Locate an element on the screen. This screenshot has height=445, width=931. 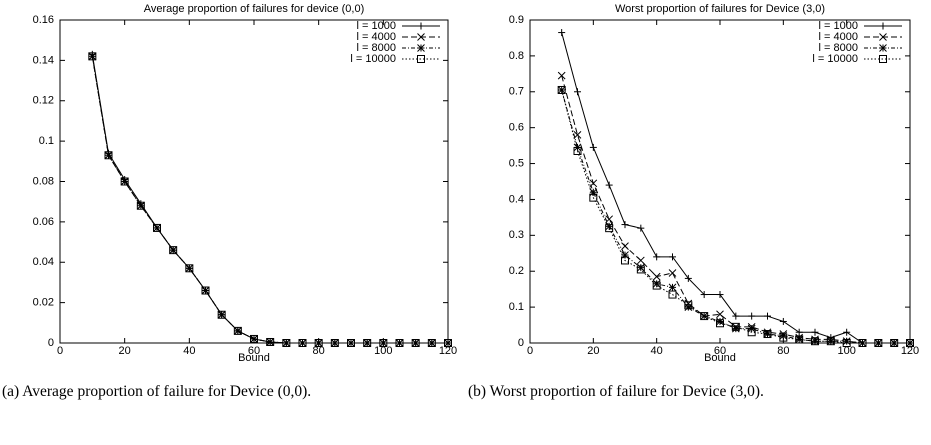
x-tick-label: 20 is located at coordinates (593, 351).